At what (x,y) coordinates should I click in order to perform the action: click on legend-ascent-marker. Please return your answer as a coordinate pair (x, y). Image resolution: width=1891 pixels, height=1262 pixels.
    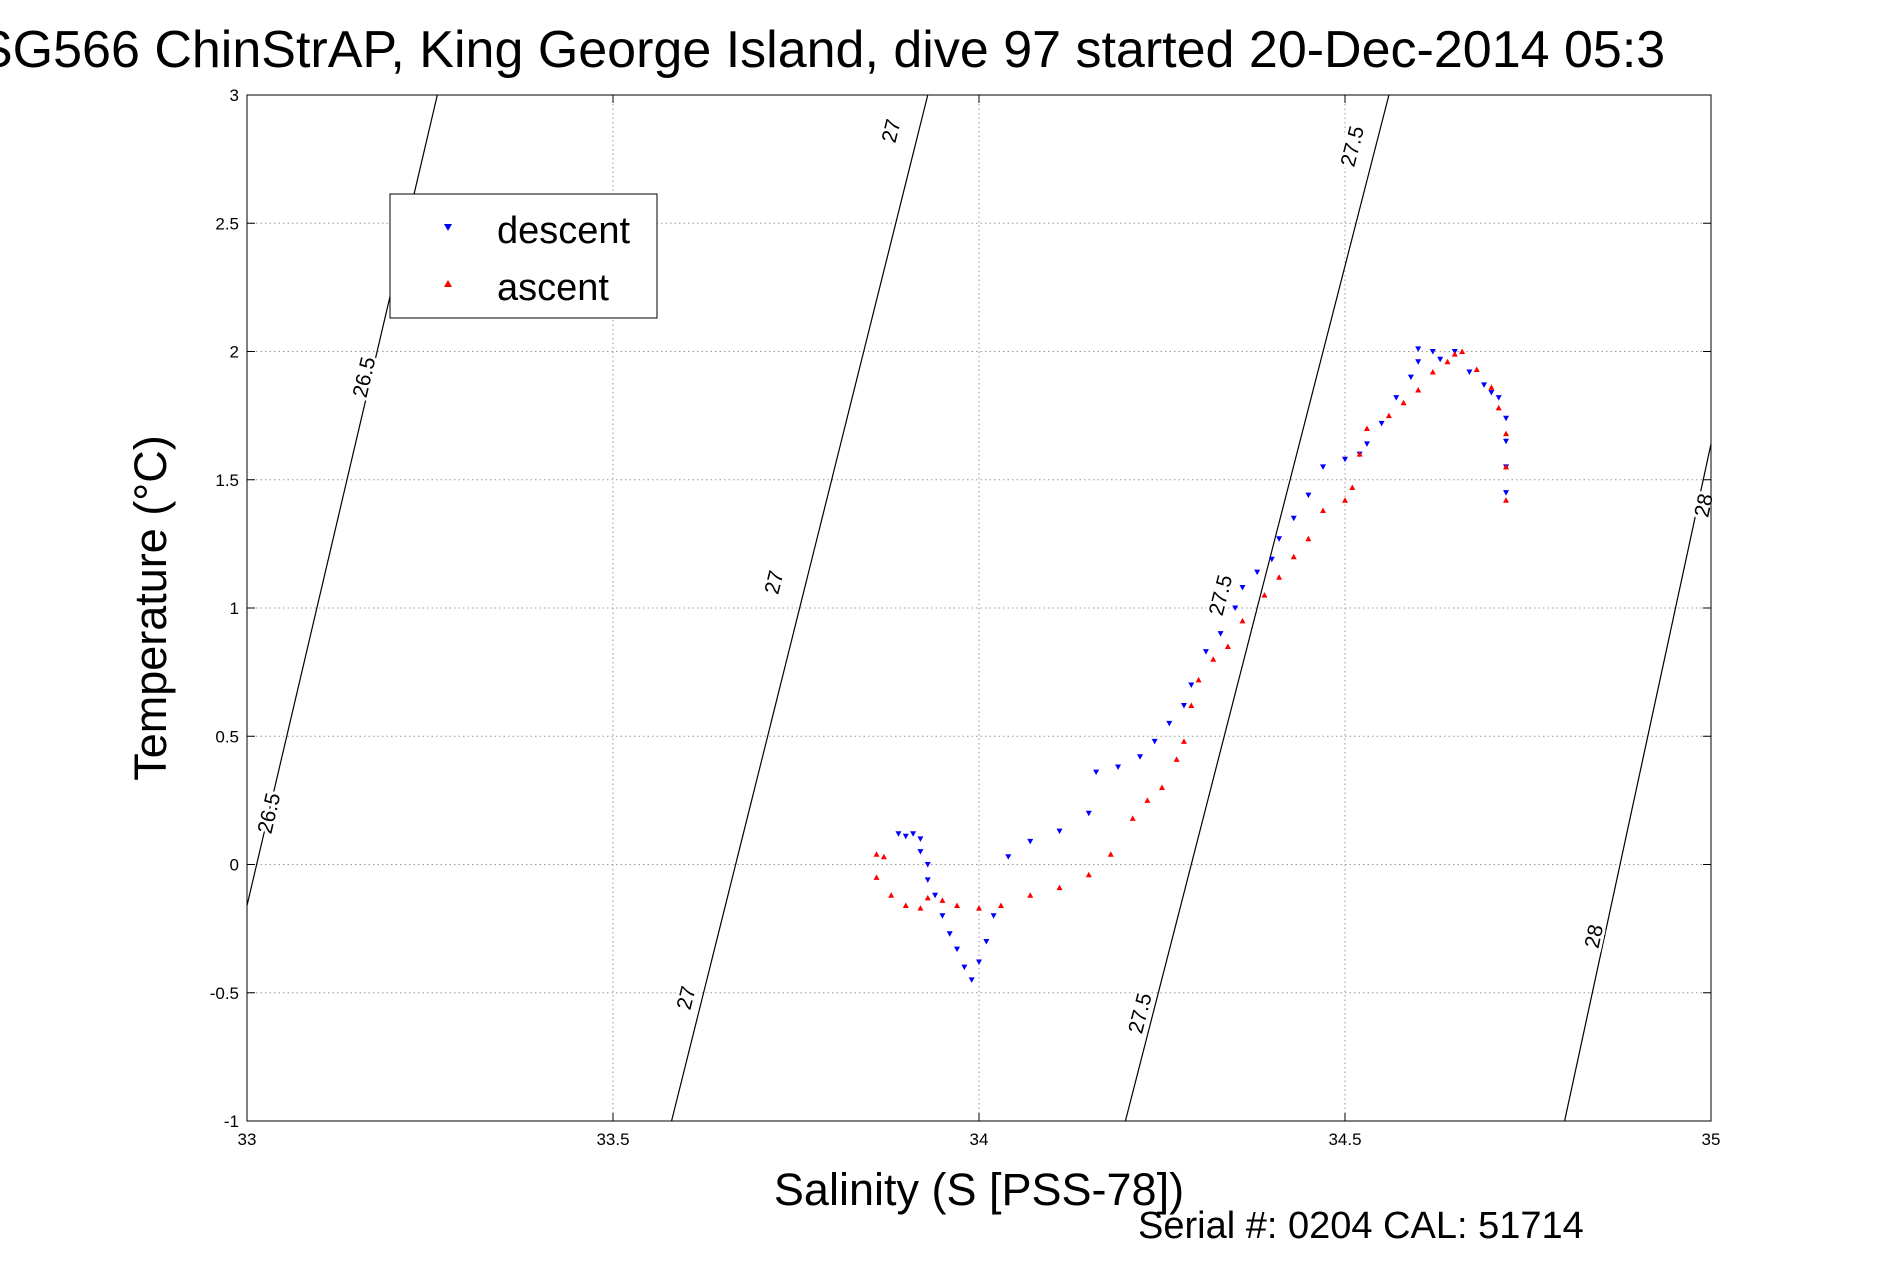
    Looking at the image, I should click on (448, 283).